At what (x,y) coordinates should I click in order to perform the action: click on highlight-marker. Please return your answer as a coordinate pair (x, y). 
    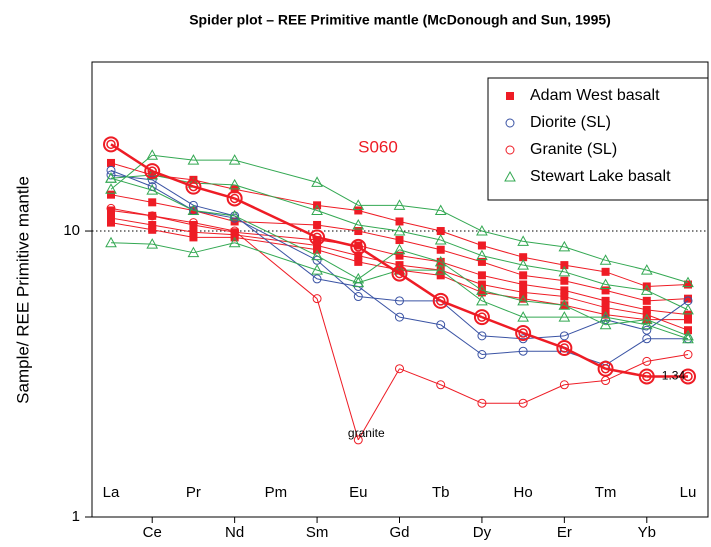
    Looking at the image, I should click on (152, 171).